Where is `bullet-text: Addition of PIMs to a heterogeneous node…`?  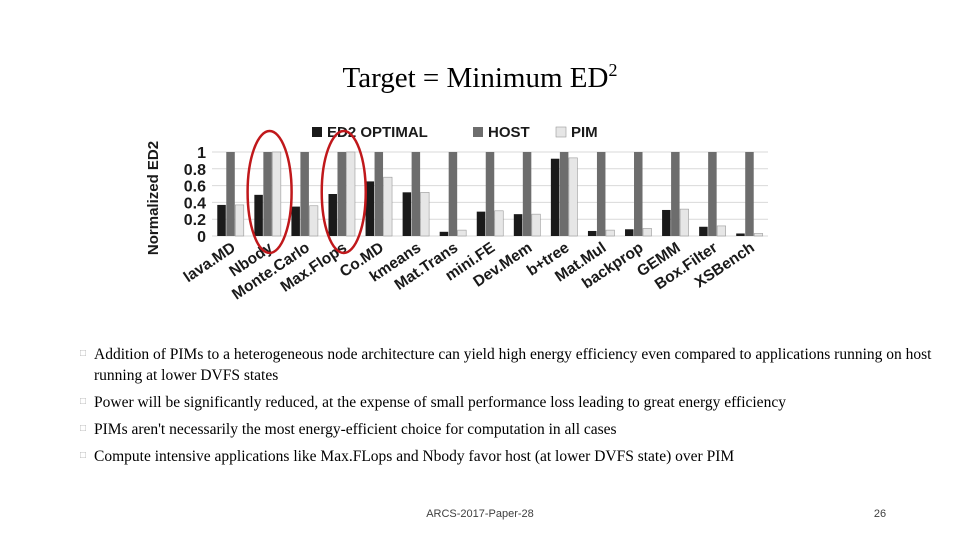
bullet-text: Addition of PIMs to a heterogeneous node… is located at coordinates (513, 365).